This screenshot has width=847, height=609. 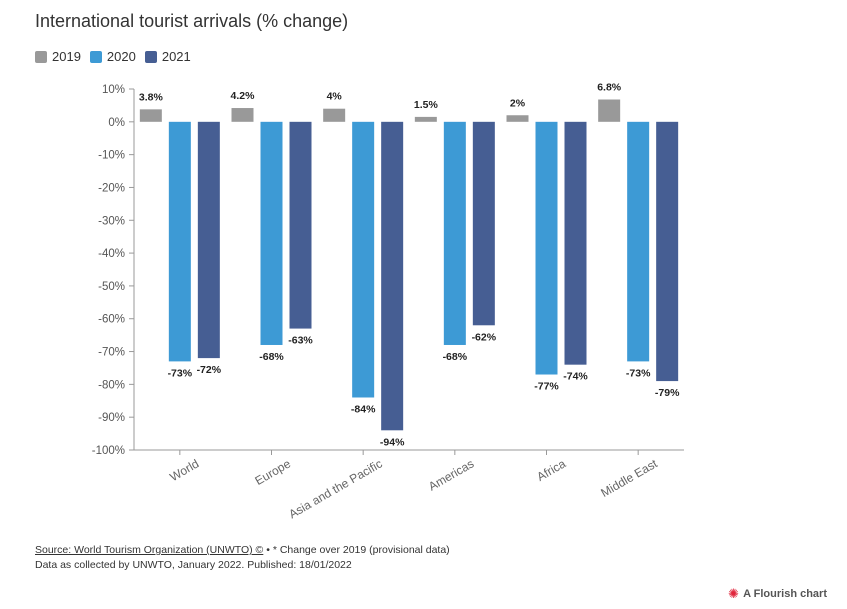 What do you see at coordinates (150, 56) in the screenshot?
I see `legend-swatch-2021` at bounding box center [150, 56].